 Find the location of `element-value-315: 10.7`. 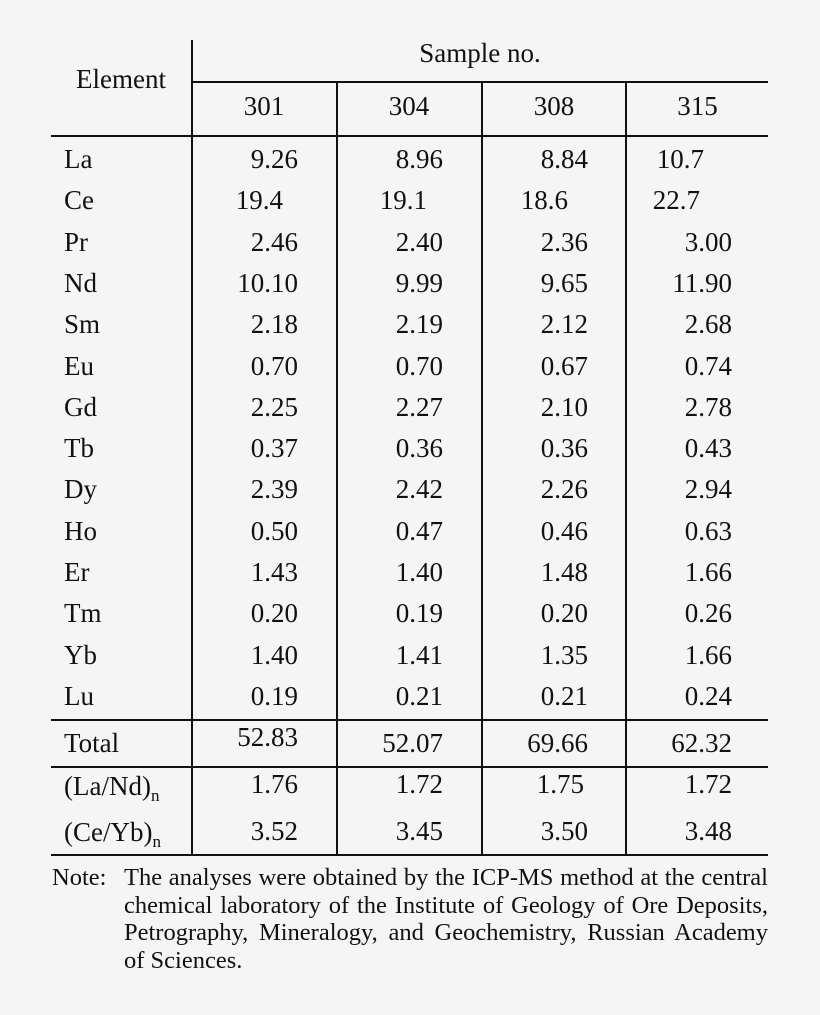

element-value-315: 10.7 is located at coordinates (680, 159).